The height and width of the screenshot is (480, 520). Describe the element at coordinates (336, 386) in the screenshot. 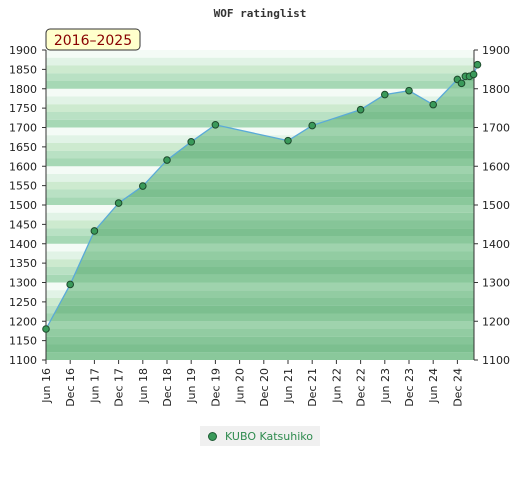

I see `x-tick-label: Jun 22` at that location.